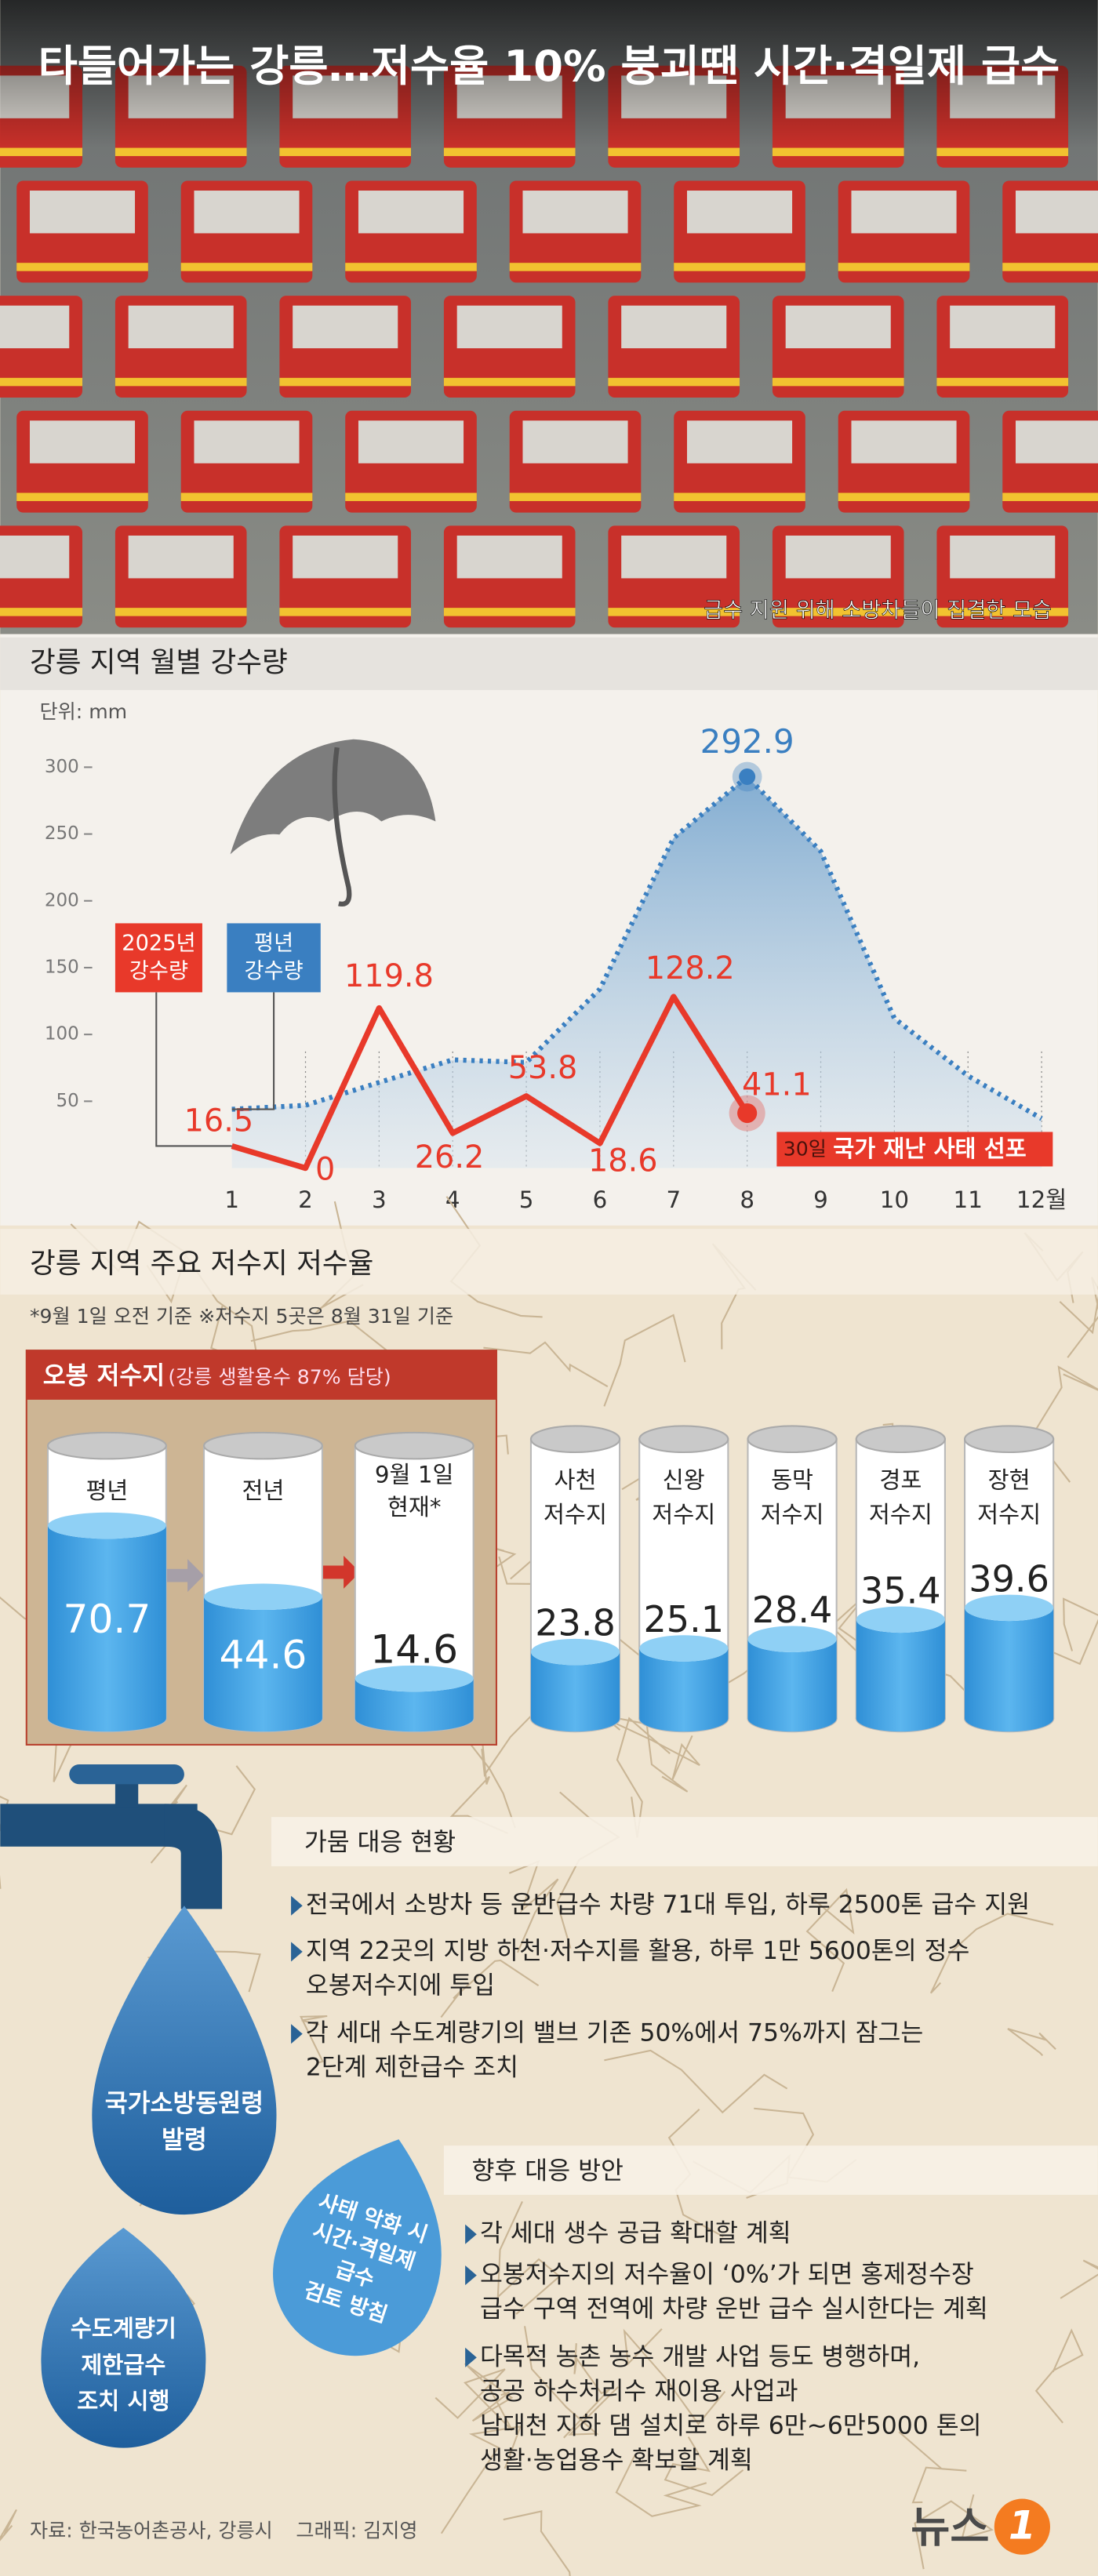  What do you see at coordinates (111, 1836) in the screenshot?
I see `faucet` at bounding box center [111, 1836].